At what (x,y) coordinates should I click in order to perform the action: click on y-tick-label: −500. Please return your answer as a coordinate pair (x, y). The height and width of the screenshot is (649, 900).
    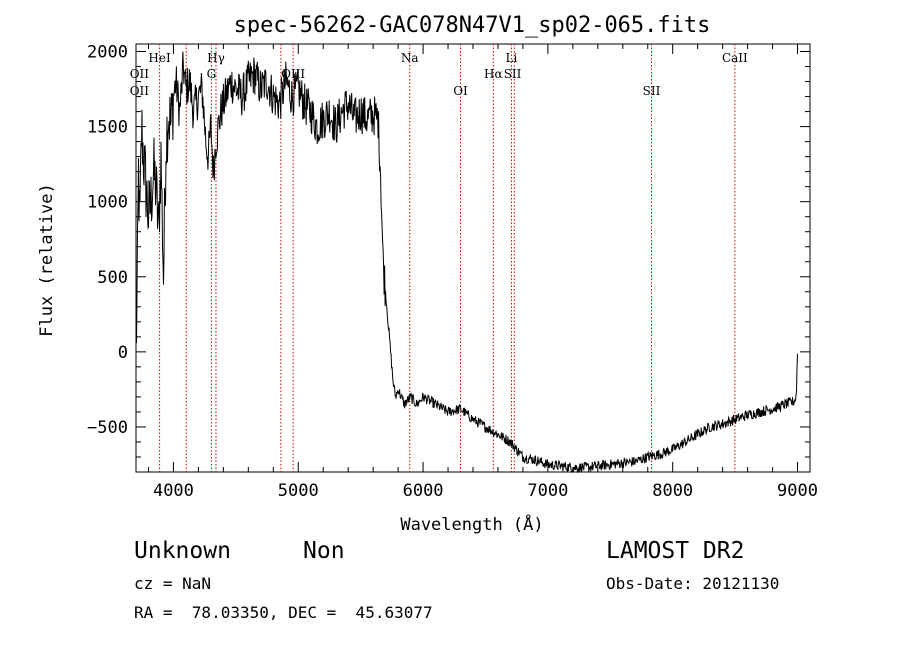
    Looking at the image, I should click on (107, 428).